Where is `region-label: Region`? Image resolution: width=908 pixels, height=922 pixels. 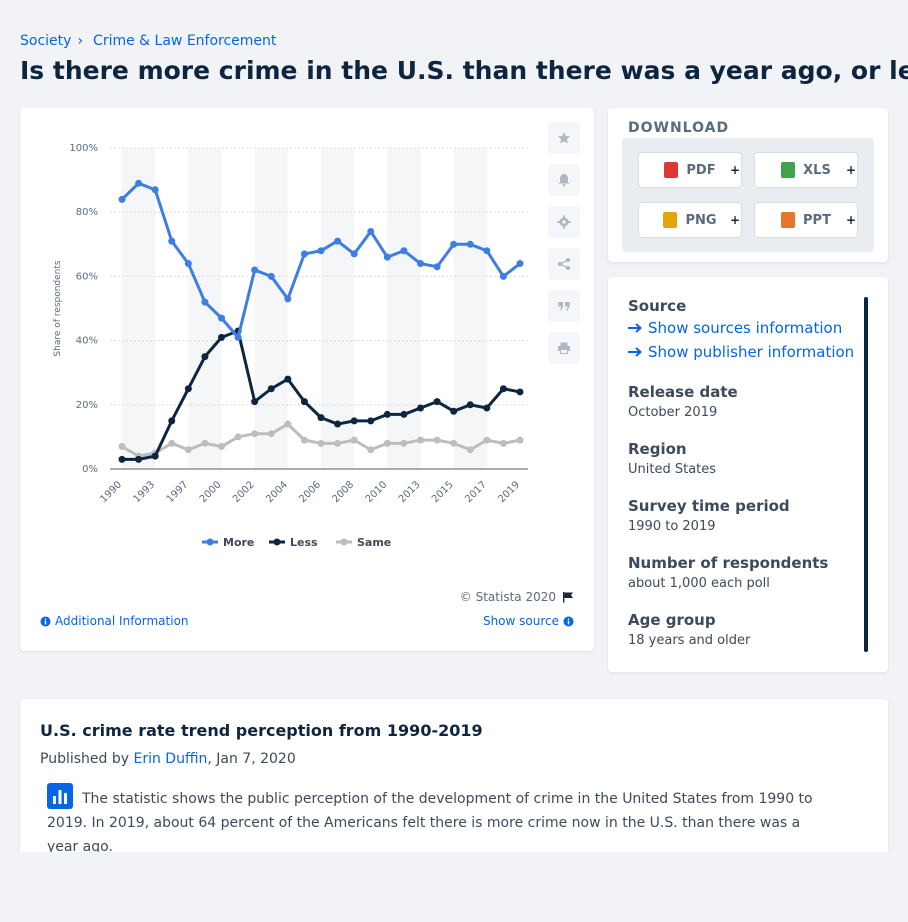
region-label: Region is located at coordinates (657, 449).